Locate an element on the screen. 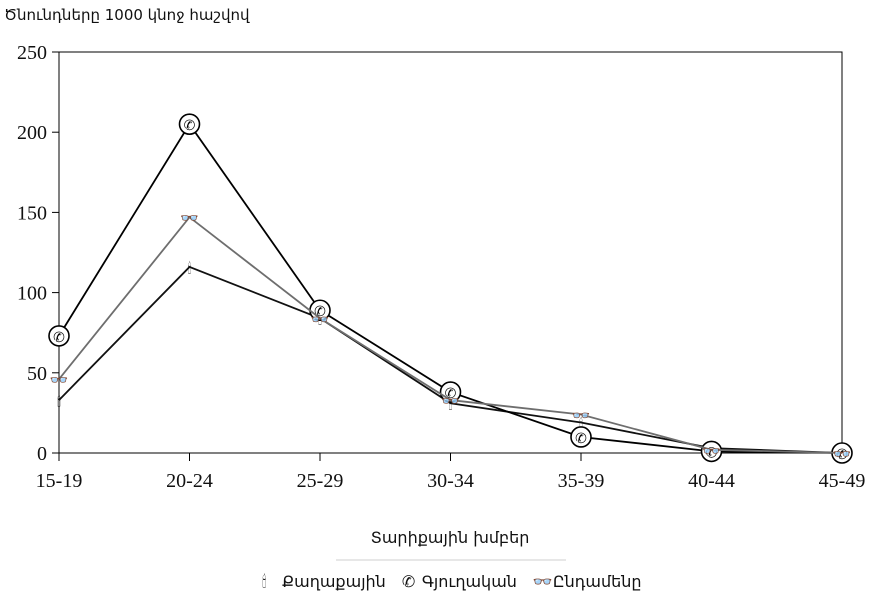 The width and height of the screenshot is (869, 607). x-tick-label: 35-39 is located at coordinates (581, 481).